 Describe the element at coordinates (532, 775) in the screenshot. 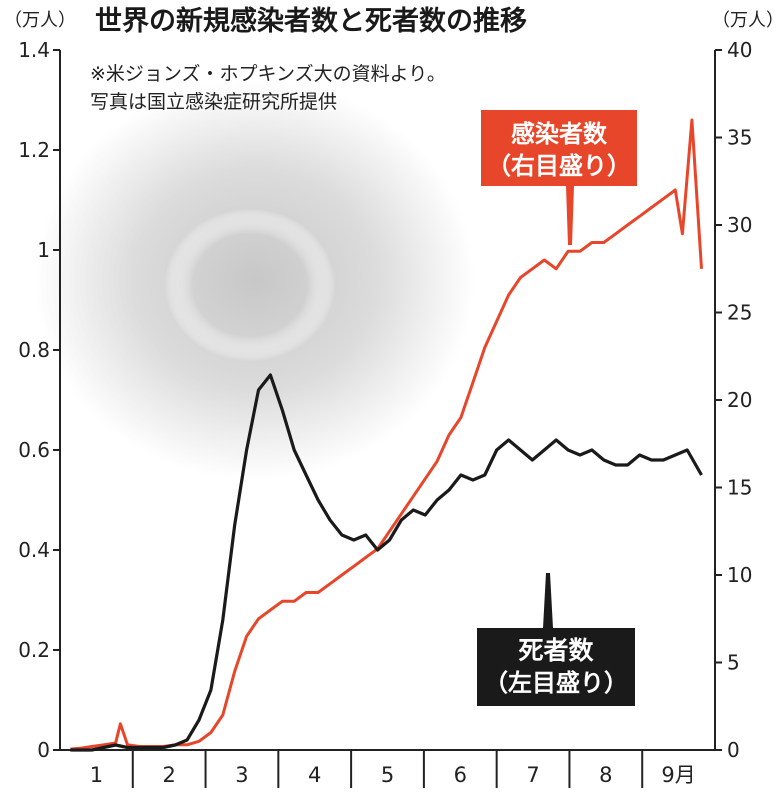

I see `month-label: 7` at that location.